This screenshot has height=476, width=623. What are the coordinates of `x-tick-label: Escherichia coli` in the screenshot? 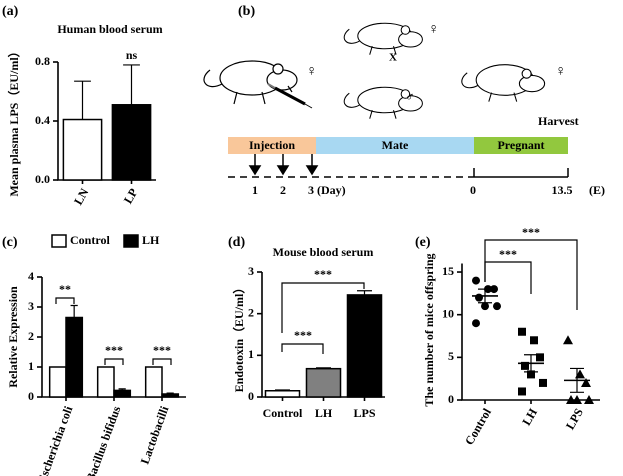 It's located at (55, 440).